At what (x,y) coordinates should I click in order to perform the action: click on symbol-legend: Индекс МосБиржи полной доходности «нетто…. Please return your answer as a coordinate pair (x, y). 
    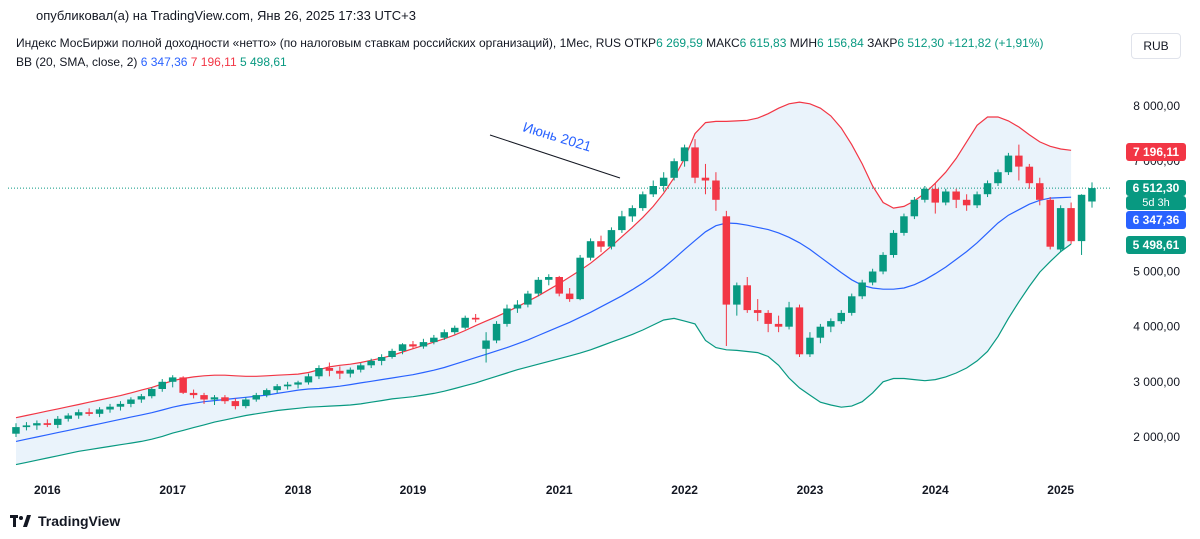
    Looking at the image, I should click on (529, 43).